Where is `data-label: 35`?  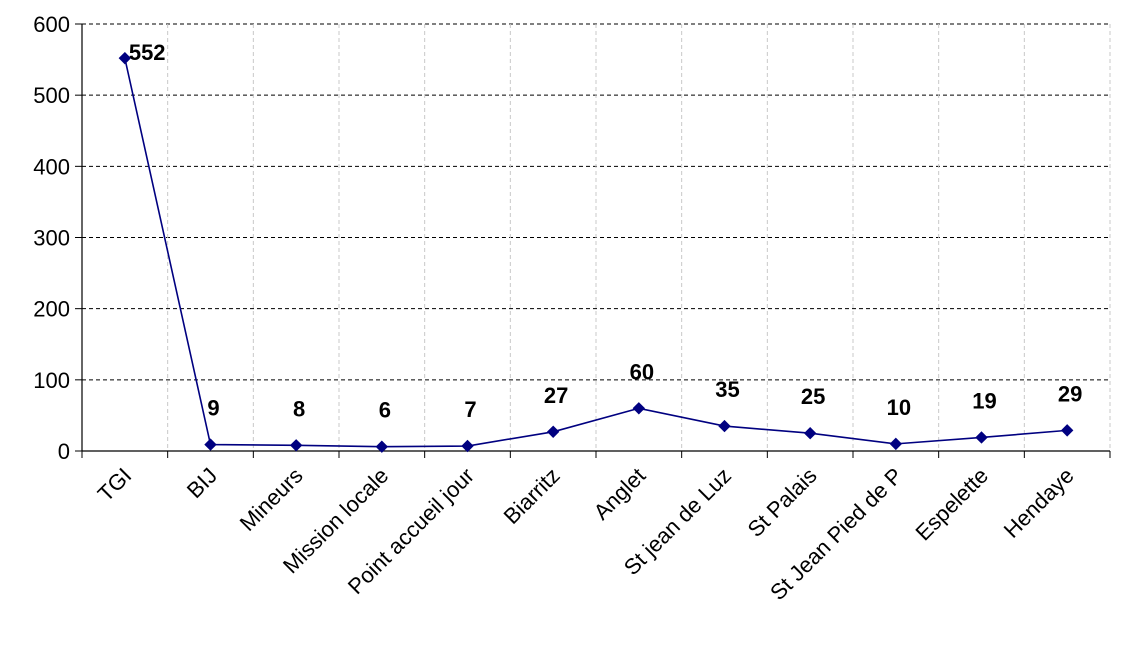
data-label: 35 is located at coordinates (727, 389).